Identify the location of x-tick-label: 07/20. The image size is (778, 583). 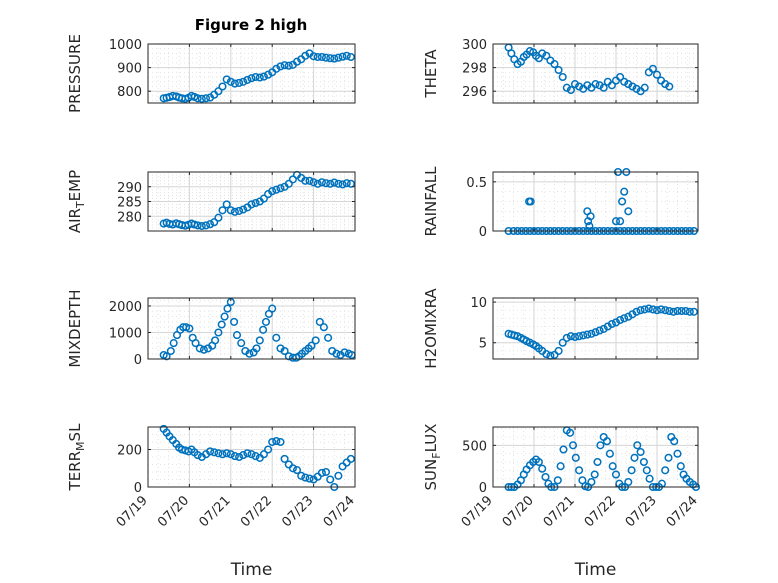
(518, 511).